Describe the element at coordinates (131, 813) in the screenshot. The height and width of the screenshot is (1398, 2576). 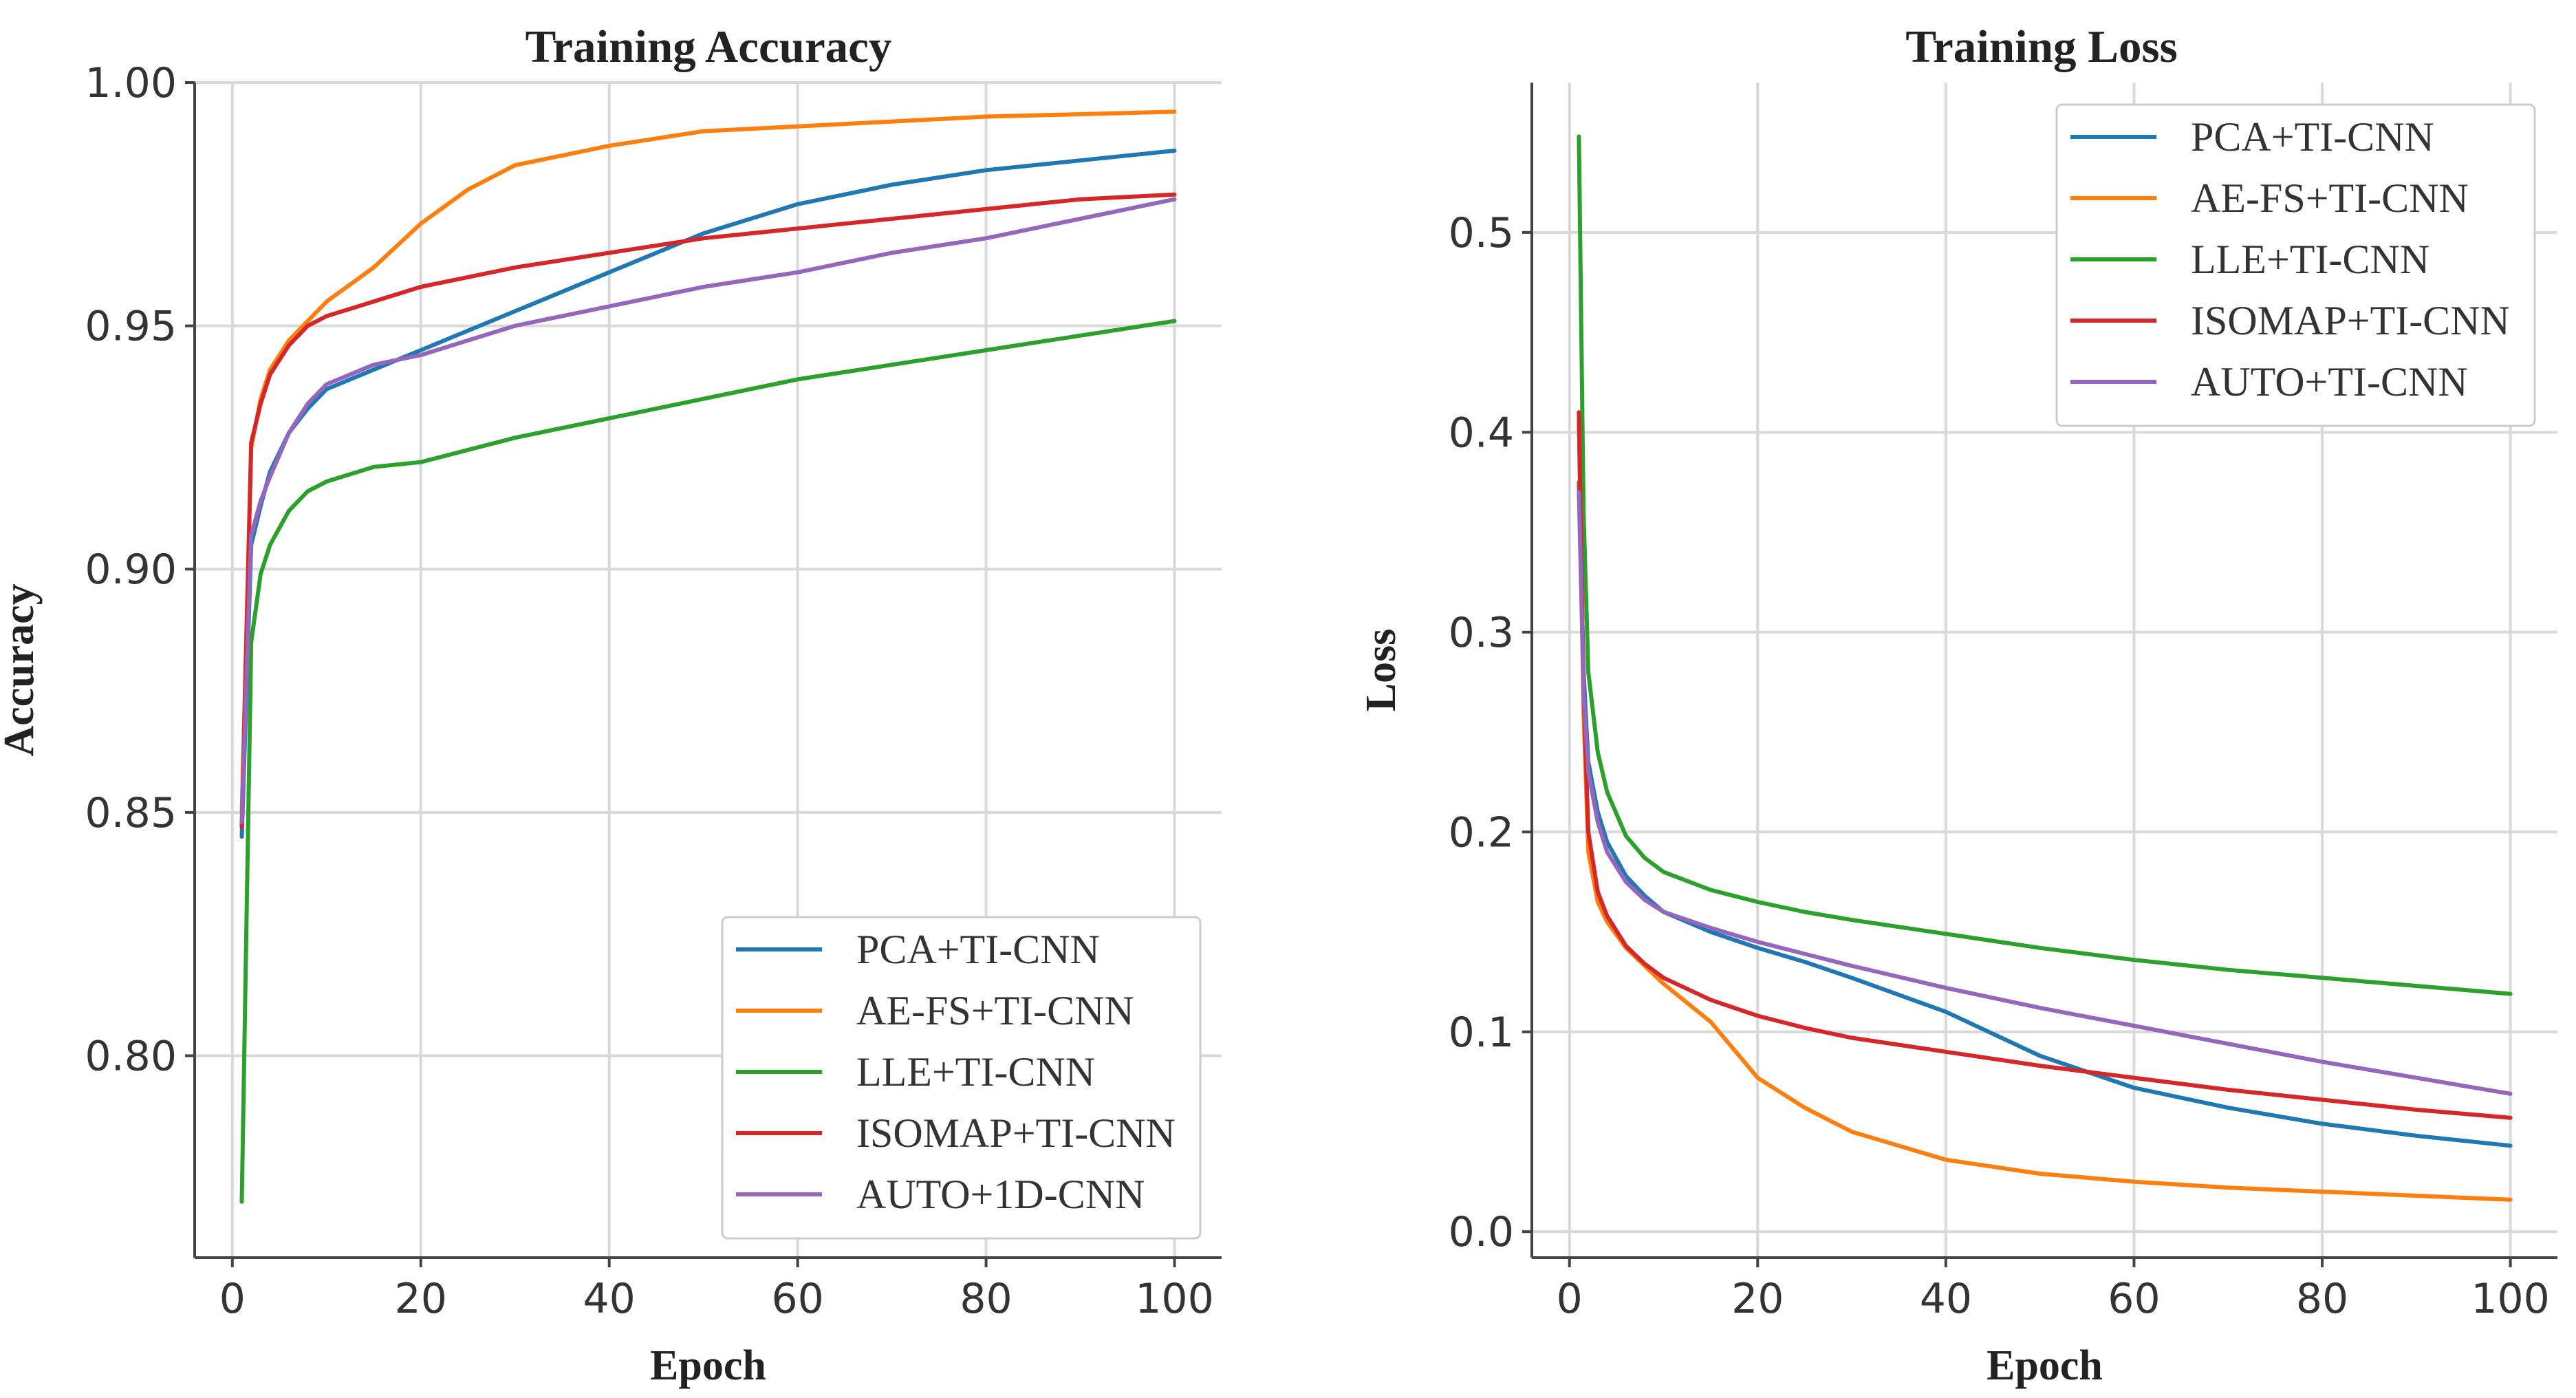
I see `y-tick-label: 0.85` at that location.